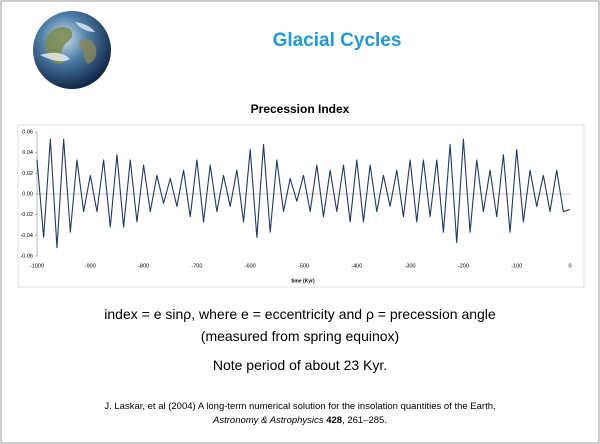 The width and height of the screenshot is (600, 444). What do you see at coordinates (303, 266) in the screenshot?
I see `x-tick-label: -500` at bounding box center [303, 266].